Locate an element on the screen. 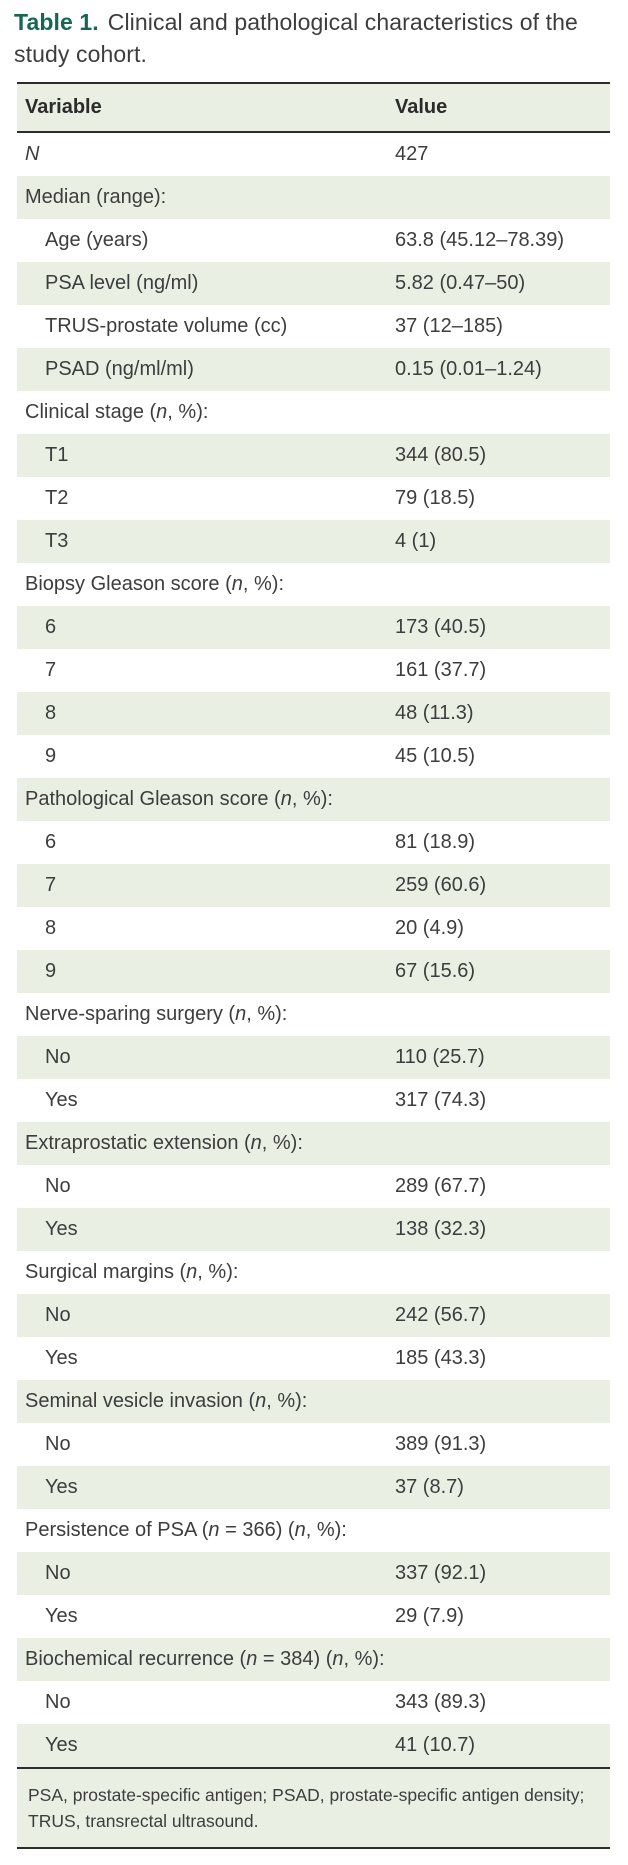 The width and height of the screenshot is (628, 1865). table-row: No 343 (89.3) is located at coordinates (313, 1702).